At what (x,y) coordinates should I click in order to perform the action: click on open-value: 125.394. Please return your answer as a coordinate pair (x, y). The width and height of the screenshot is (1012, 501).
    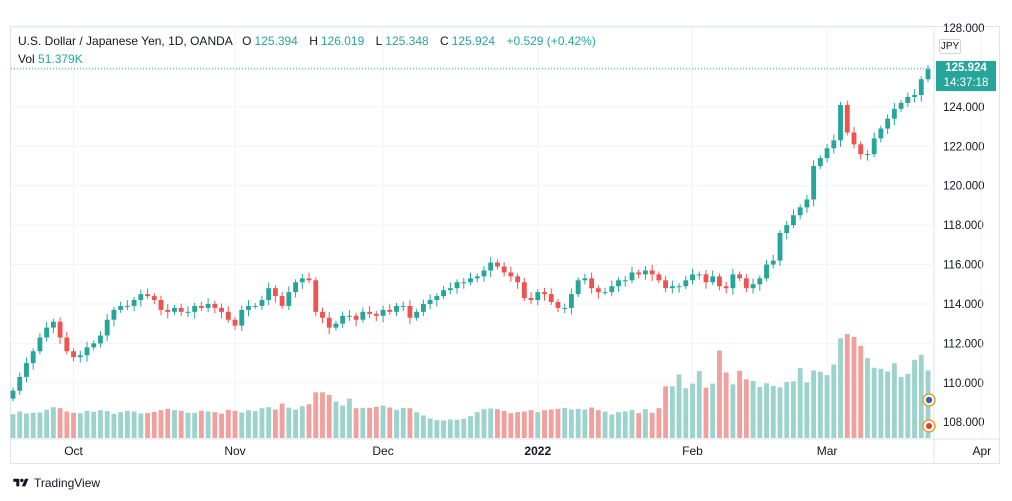
    Looking at the image, I should click on (276, 41).